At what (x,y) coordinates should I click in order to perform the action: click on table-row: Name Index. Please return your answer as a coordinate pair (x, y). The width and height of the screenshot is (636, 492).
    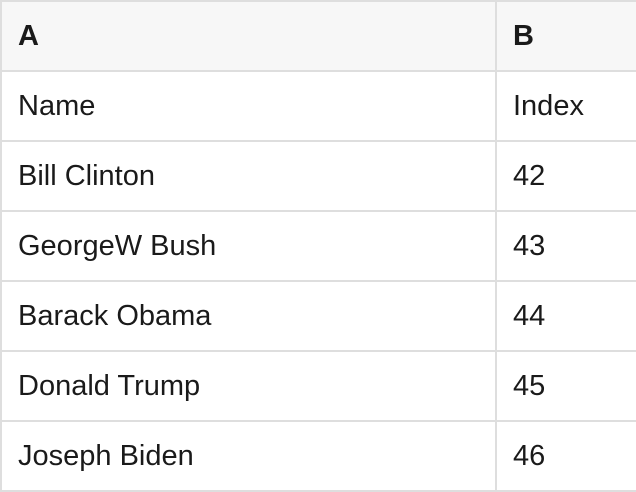
    Looking at the image, I should click on (319, 107).